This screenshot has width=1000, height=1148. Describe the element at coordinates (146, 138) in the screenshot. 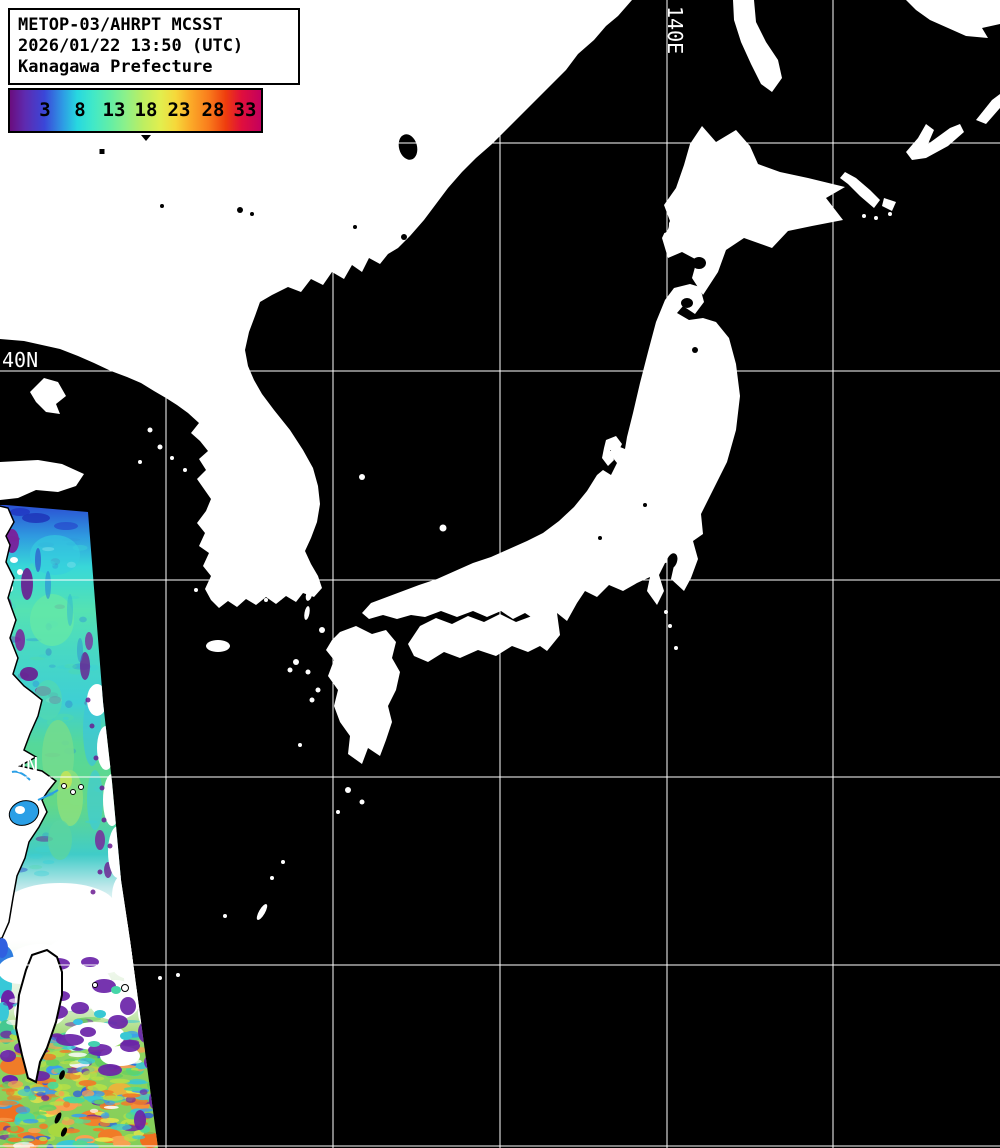

I see `colorbar-marker-arrow` at that location.